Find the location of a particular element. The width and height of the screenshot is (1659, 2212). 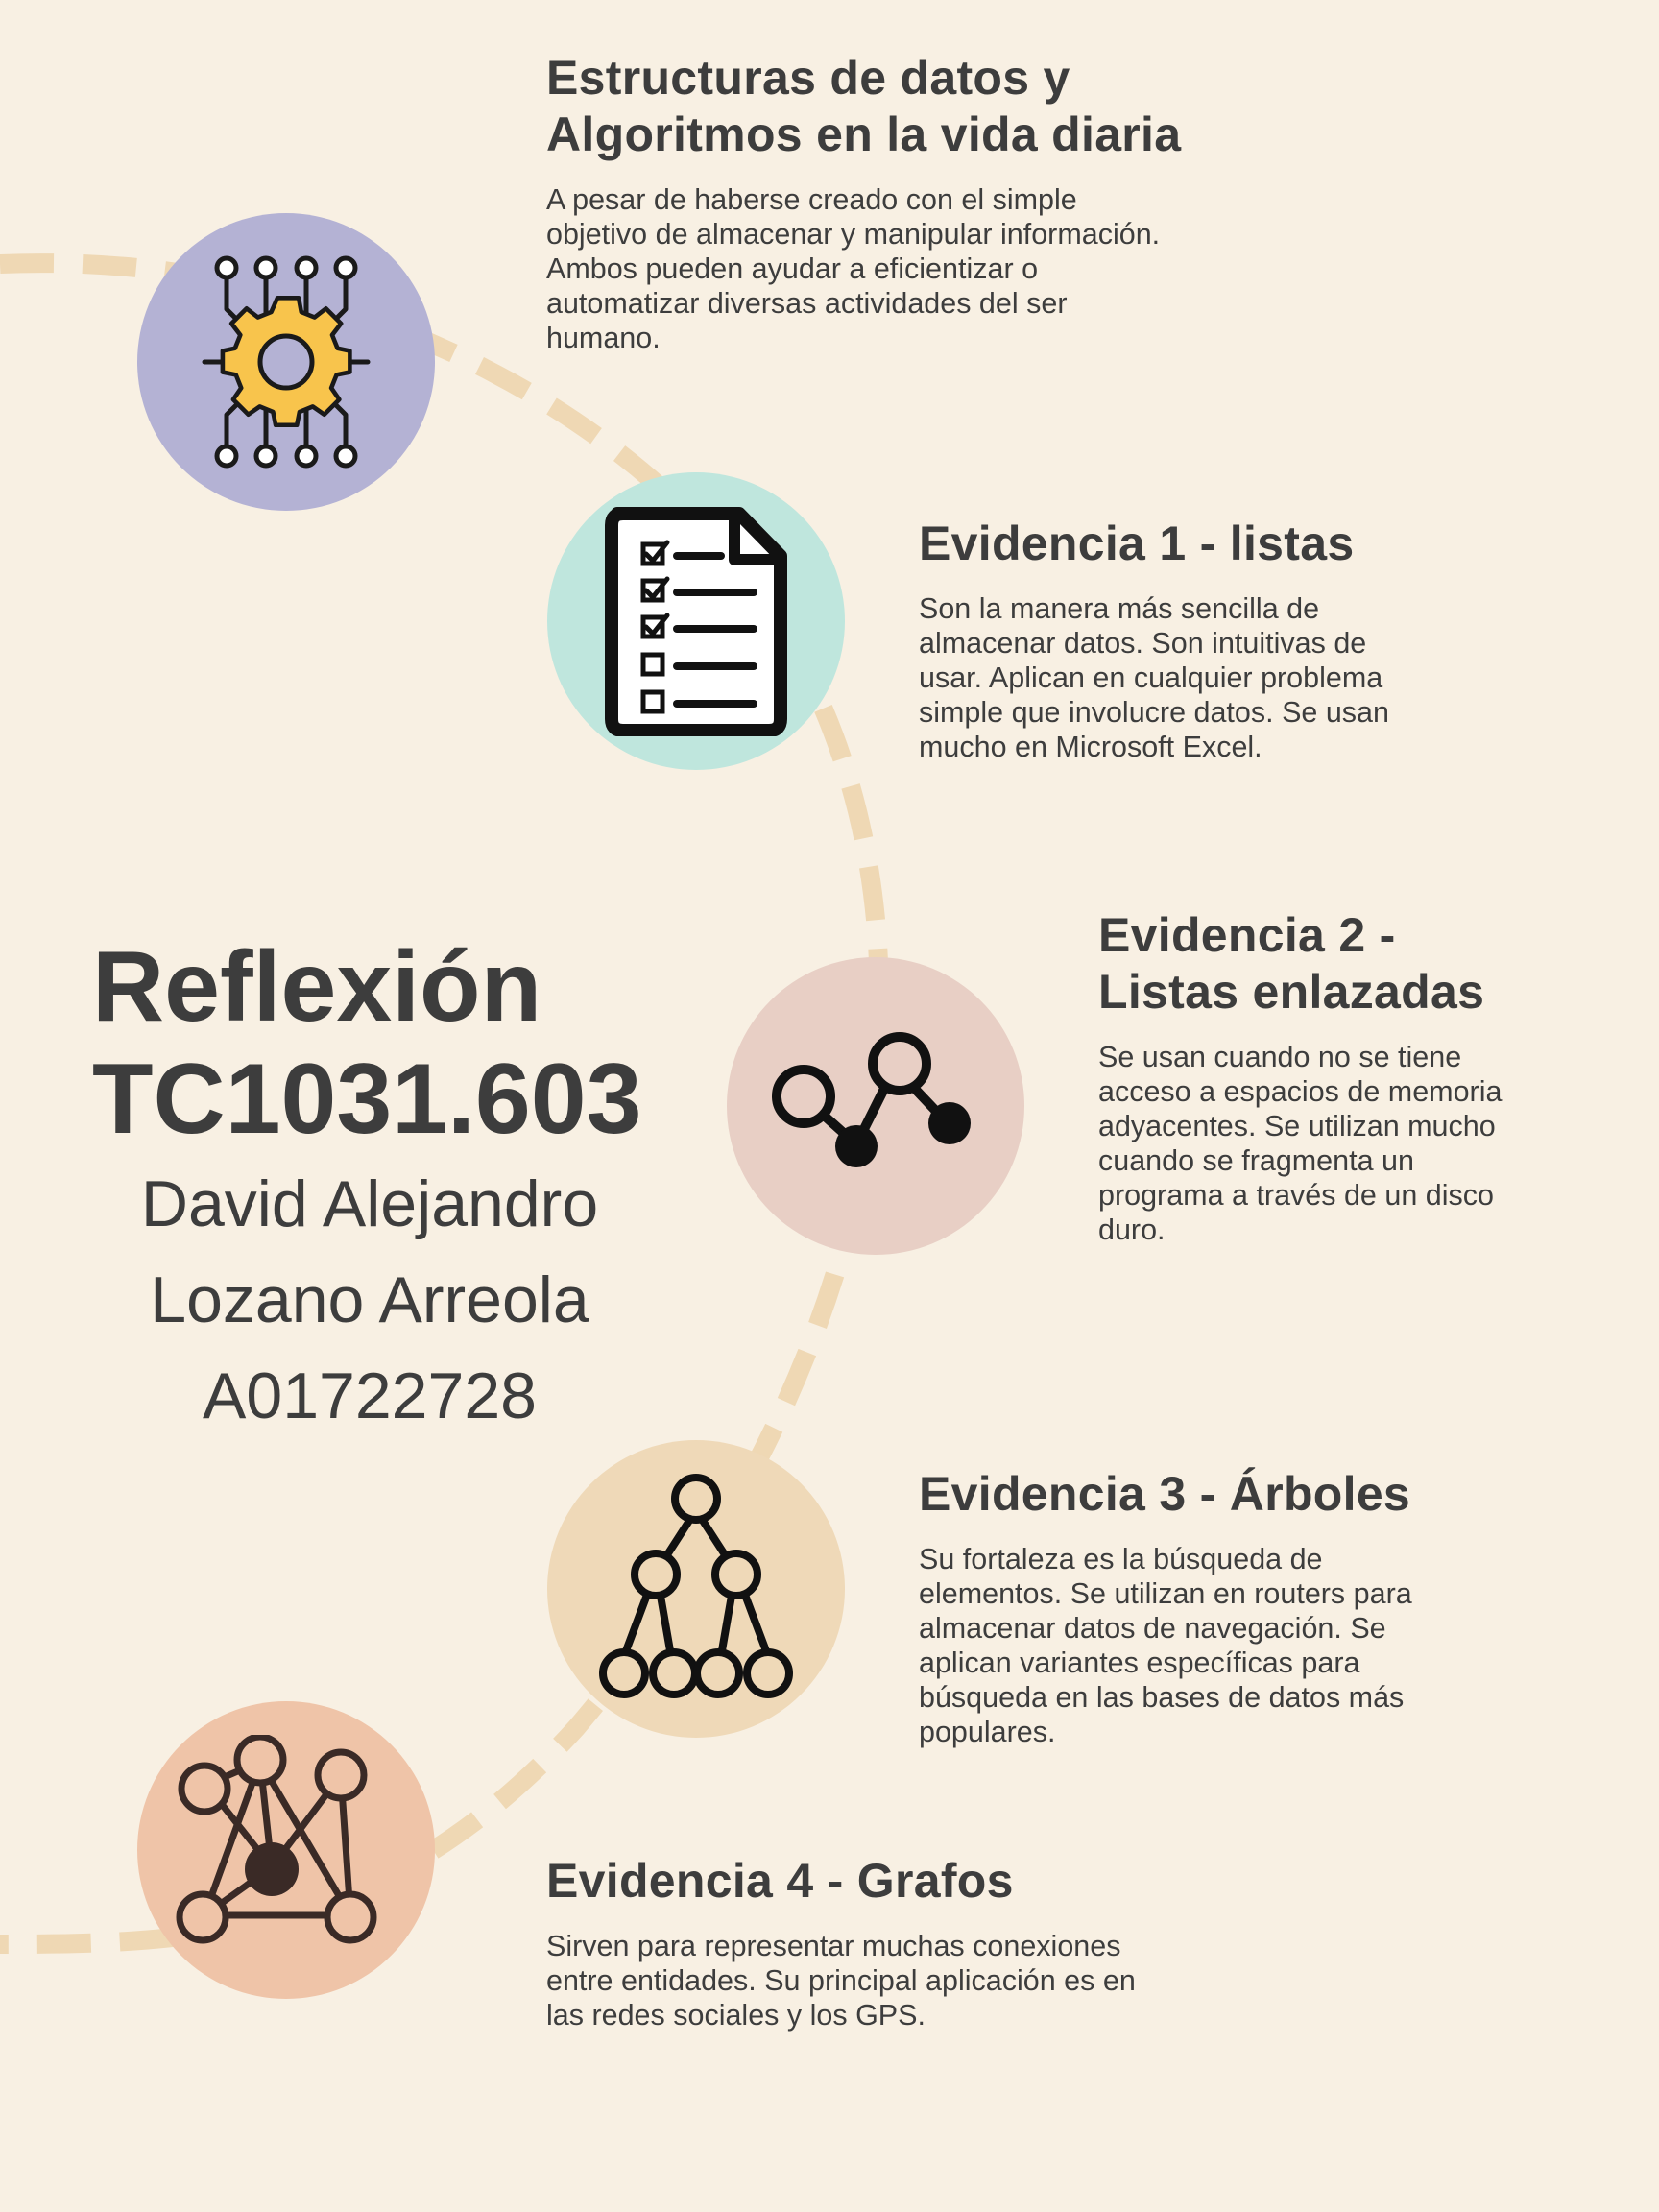

circle-trees is located at coordinates (696, 1589).